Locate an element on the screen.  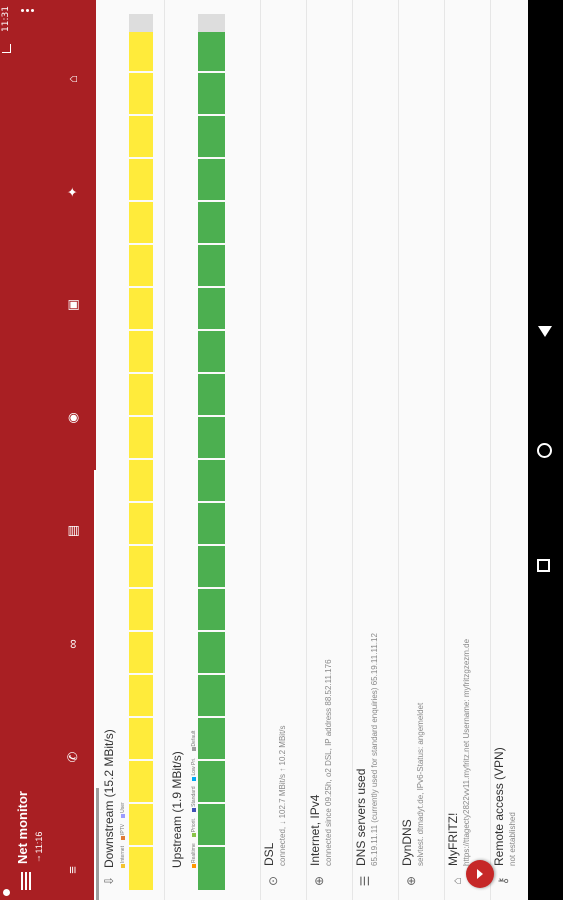
legend-label: User is located at coordinates (123, 807).